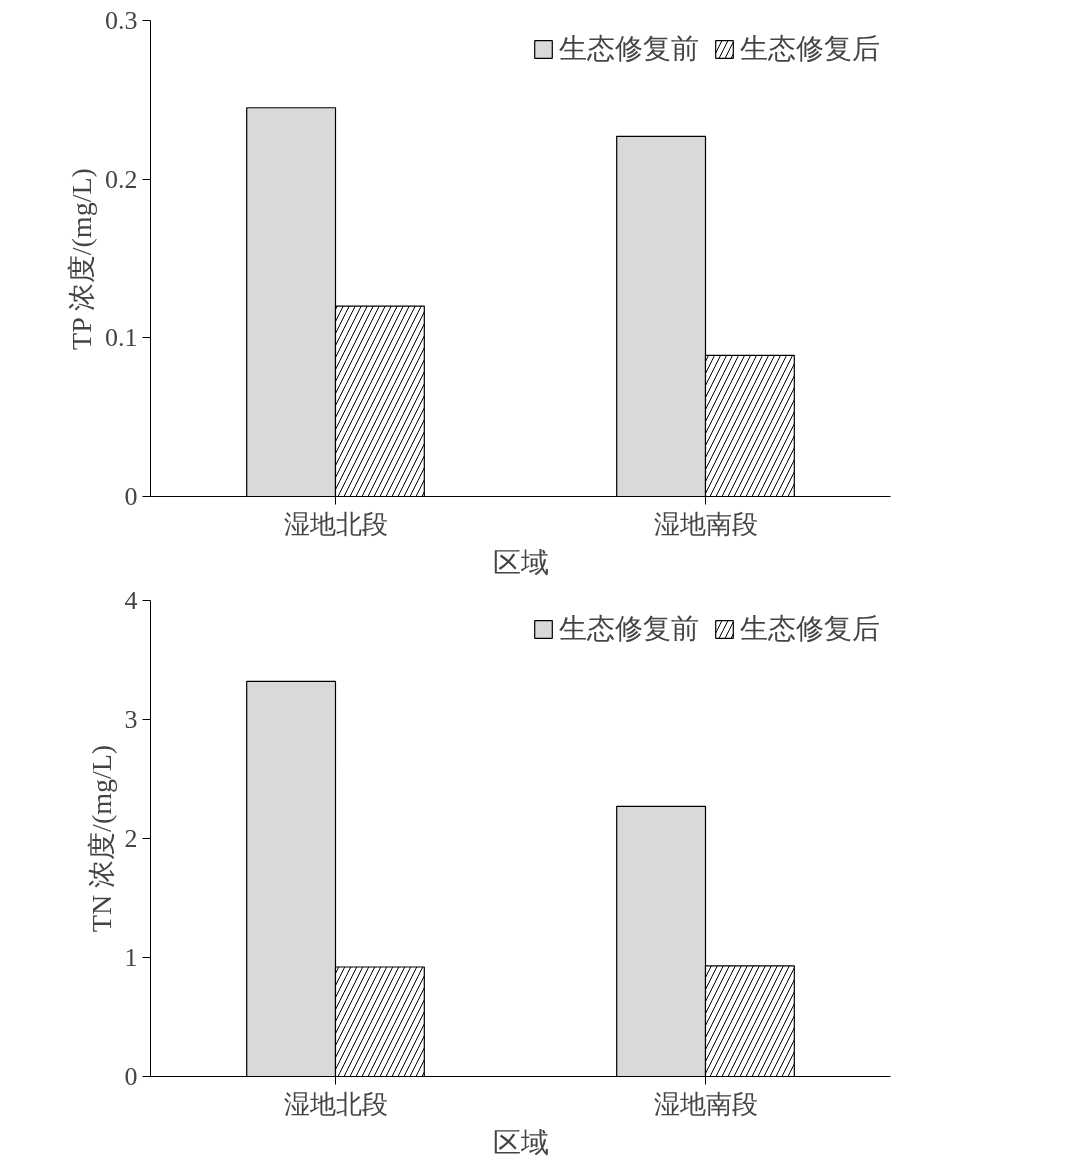 Image resolution: width=1080 pixels, height=1174 pixels. What do you see at coordinates (131, 957) in the screenshot?
I see `y-tick-label: 1` at bounding box center [131, 957].